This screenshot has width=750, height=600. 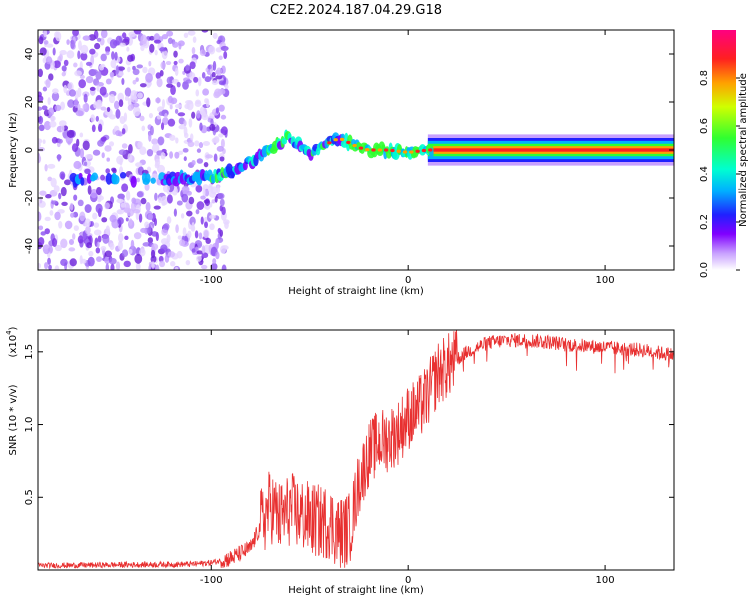 What do you see at coordinates (12, 341) in the screenshot?
I see `svg-text: (x104)` at bounding box center [12, 341].